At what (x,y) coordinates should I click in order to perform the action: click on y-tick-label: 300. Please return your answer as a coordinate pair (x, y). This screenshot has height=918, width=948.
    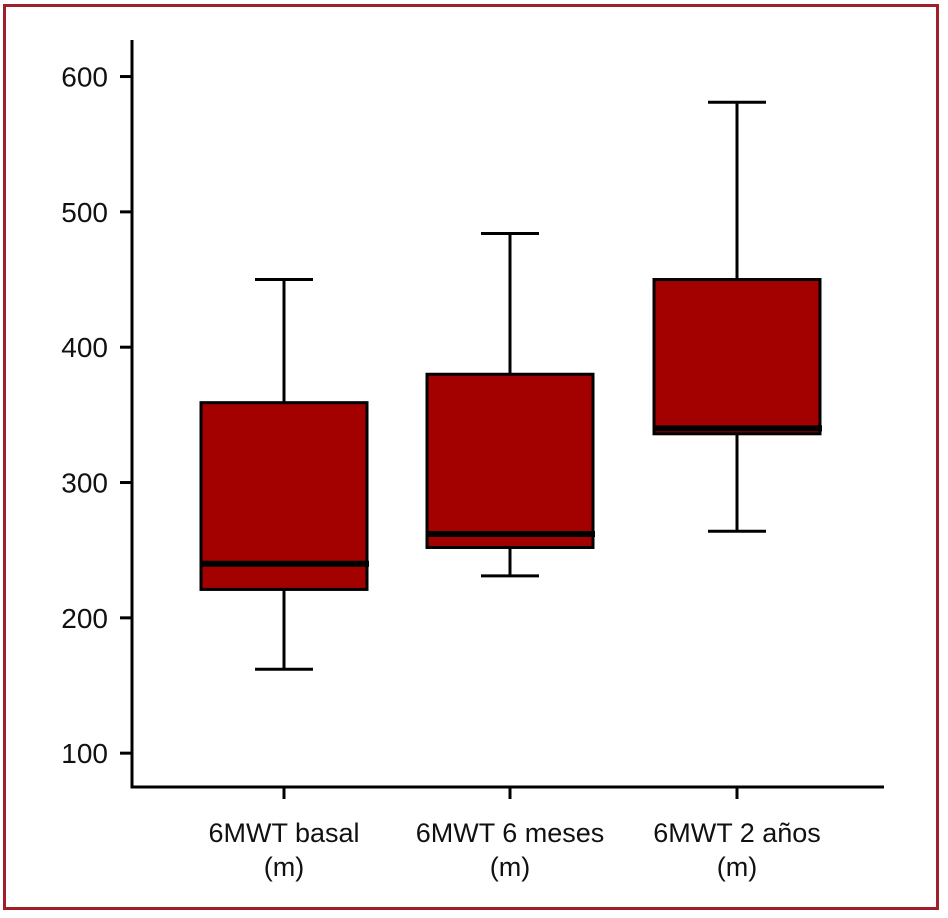
    Looking at the image, I should click on (84, 483).